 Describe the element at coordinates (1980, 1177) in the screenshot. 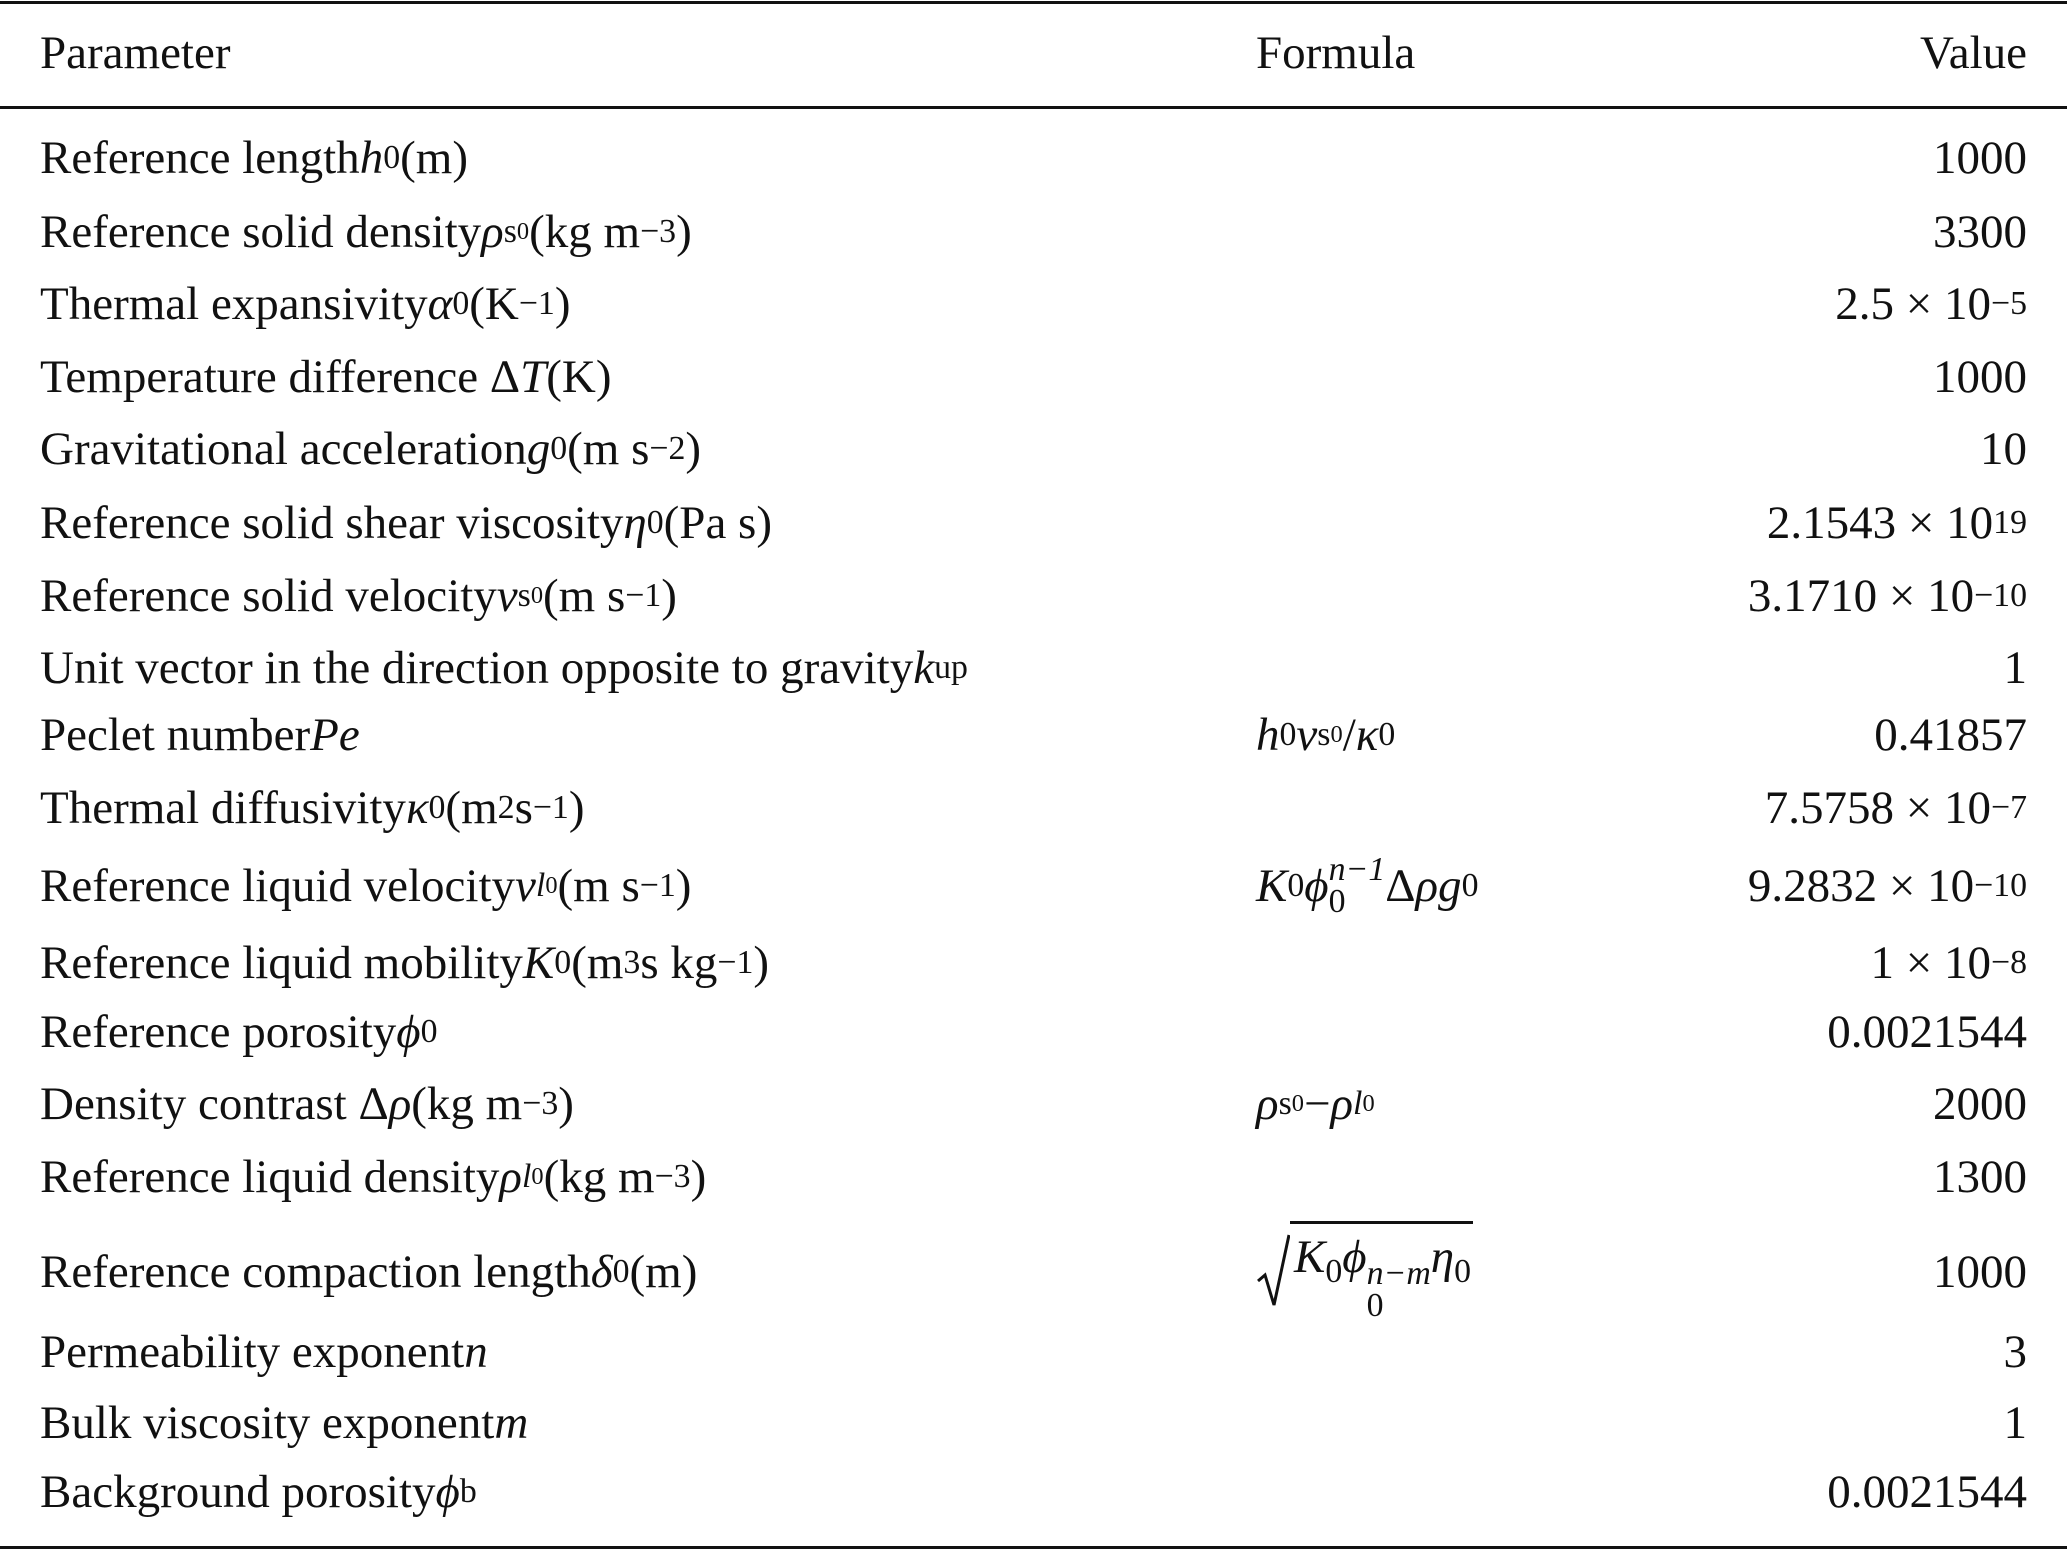

I see `value-cell: 1300` at that location.